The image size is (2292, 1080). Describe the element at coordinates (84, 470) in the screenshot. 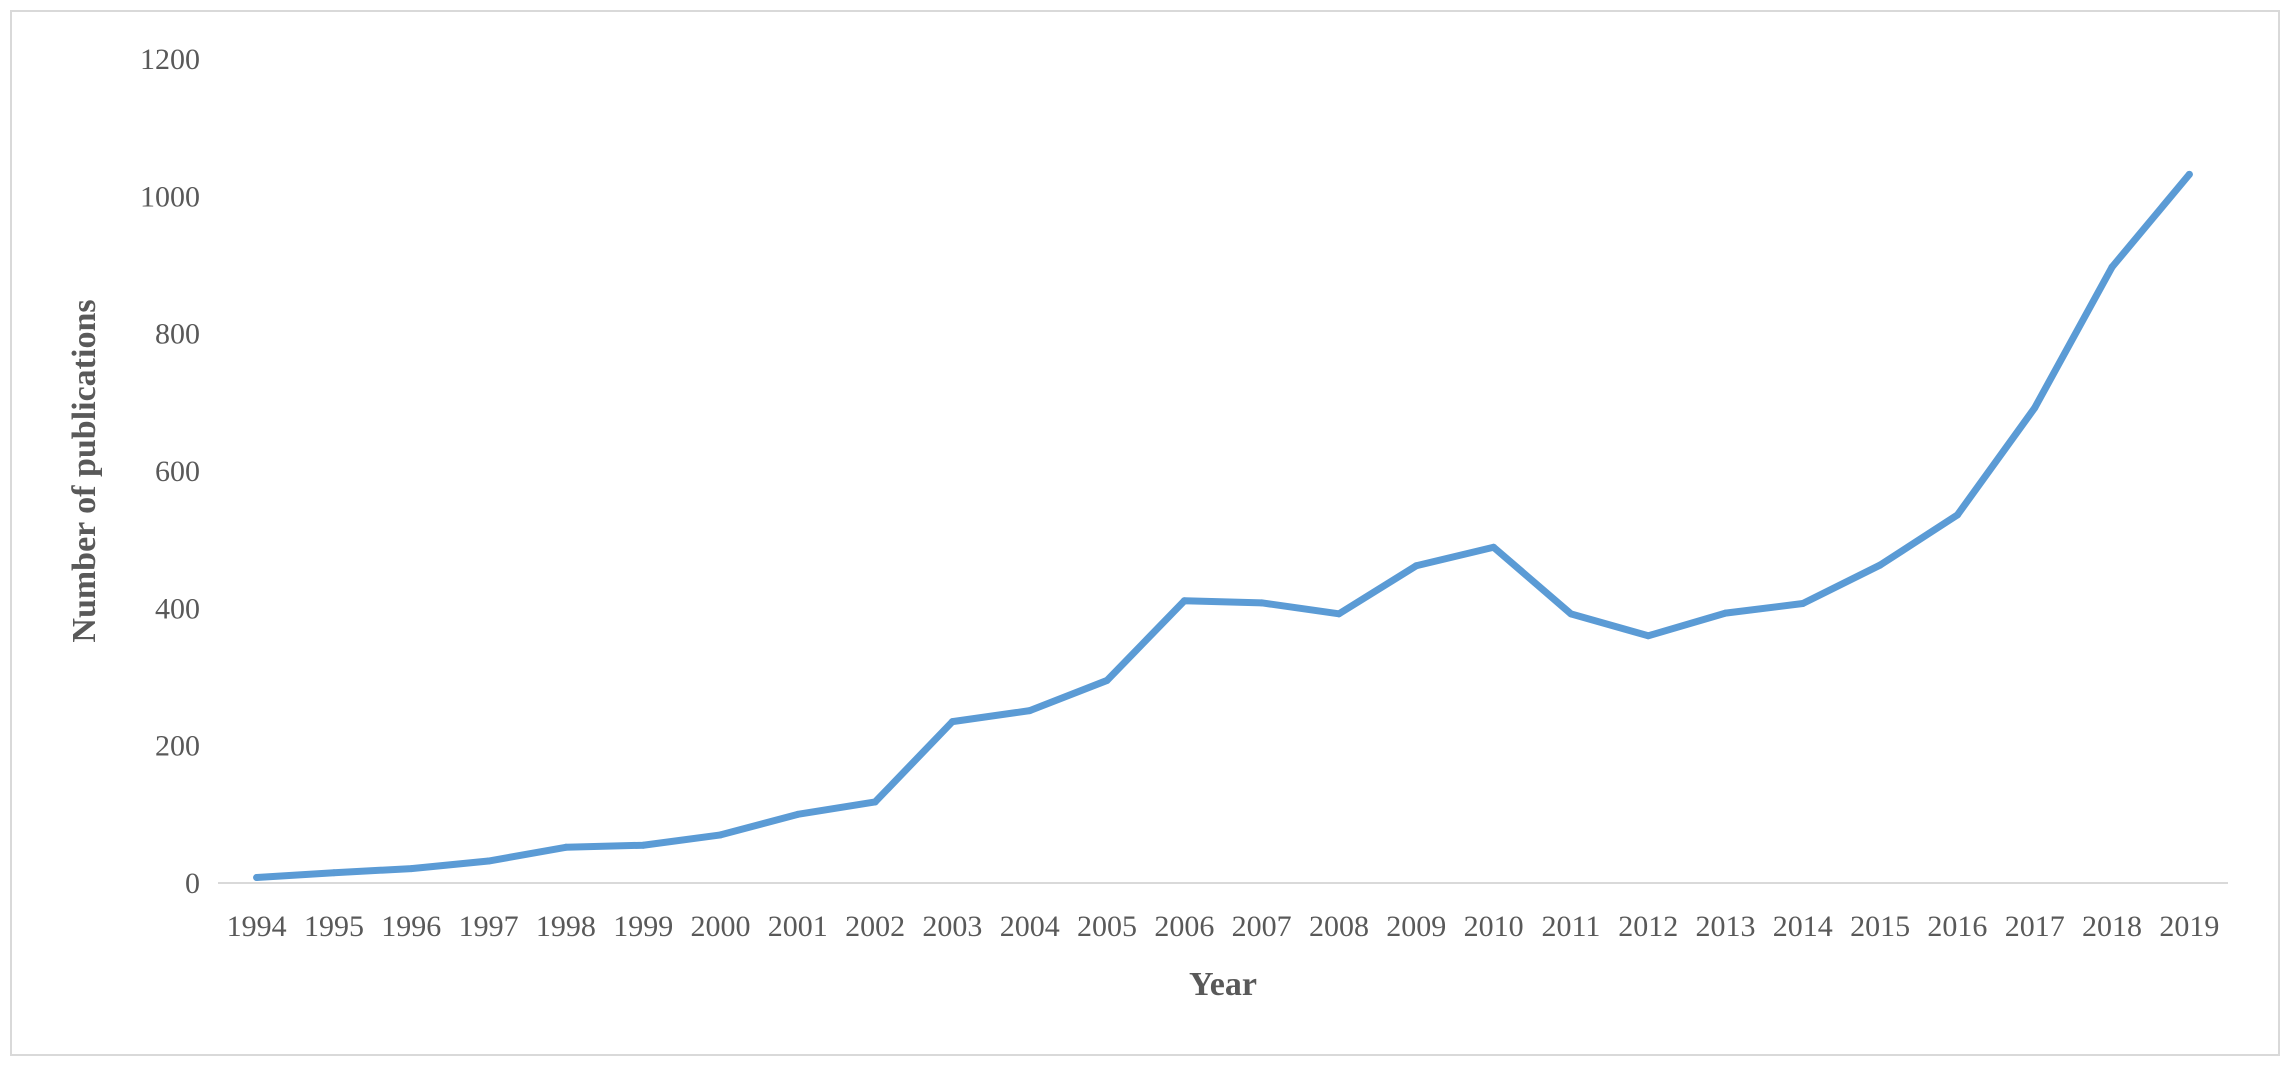

I see `y-axis-title: Number of publications` at that location.